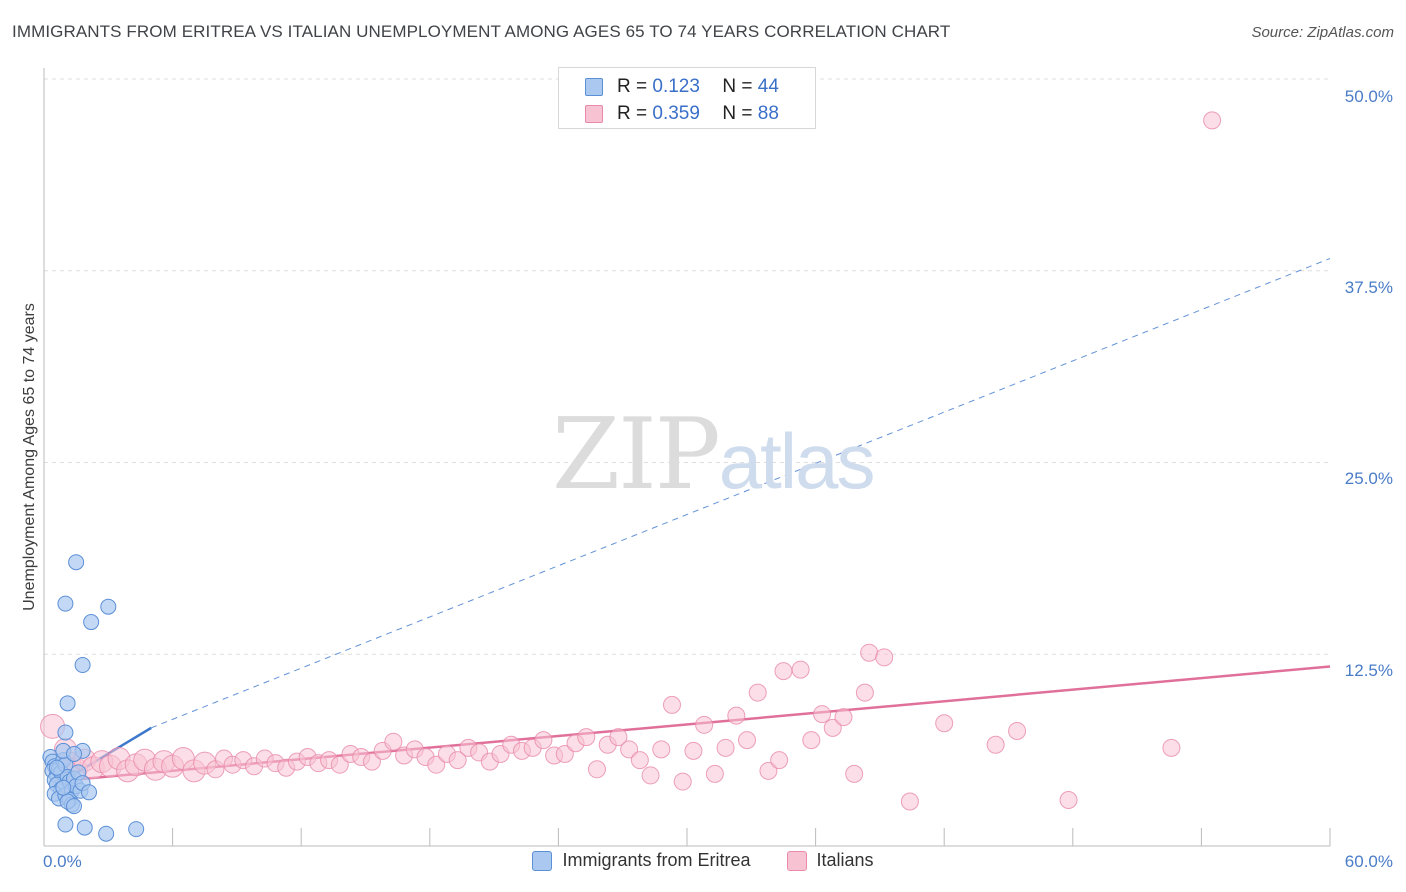 The image size is (1406, 892). I want to click on legend-n-value: 88, so click(768, 113).